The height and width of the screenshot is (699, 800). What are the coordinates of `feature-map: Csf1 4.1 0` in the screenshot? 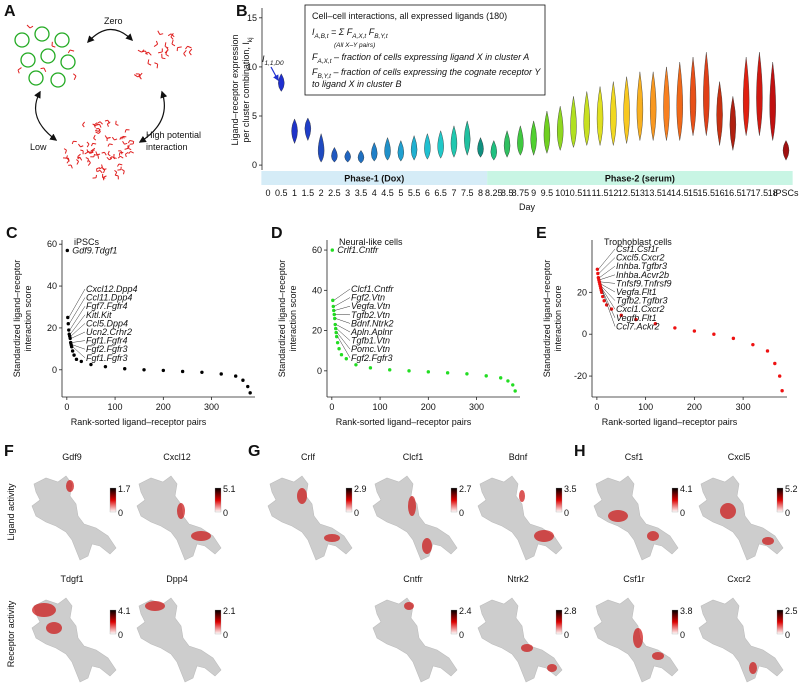 It's located at (643, 506).